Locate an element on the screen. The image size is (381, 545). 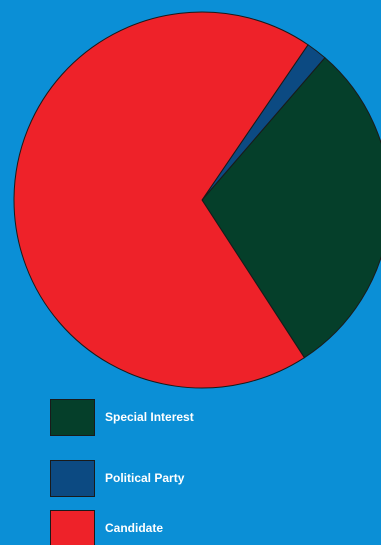
legend-label-candidate: Candidate is located at coordinates (134, 528).